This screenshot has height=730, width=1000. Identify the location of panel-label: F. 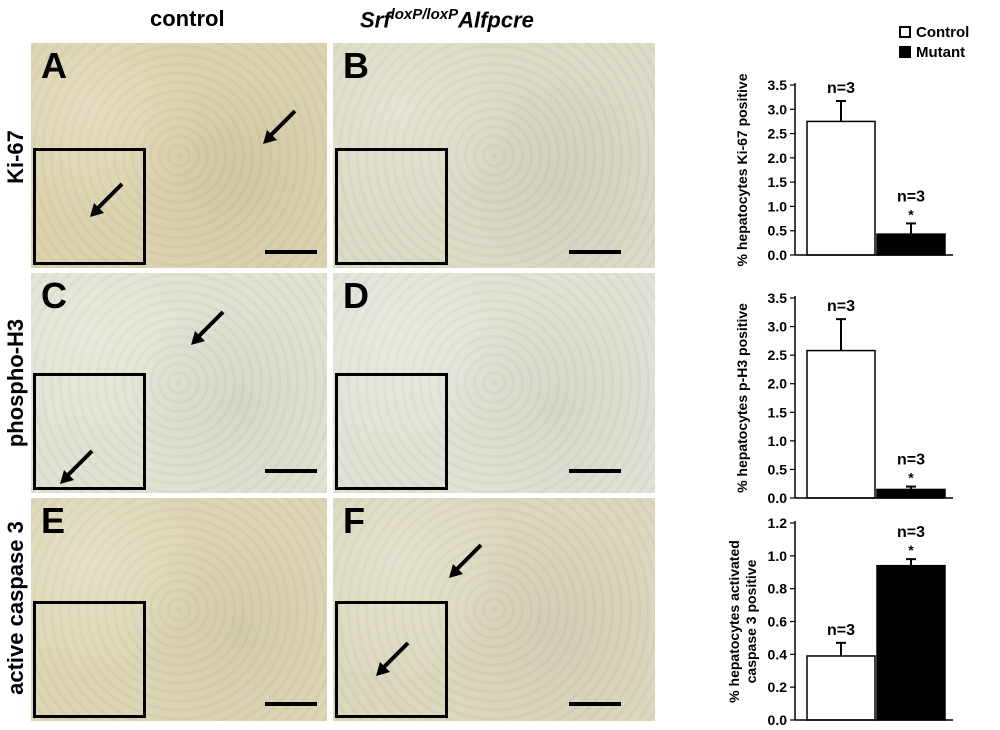
(354, 520).